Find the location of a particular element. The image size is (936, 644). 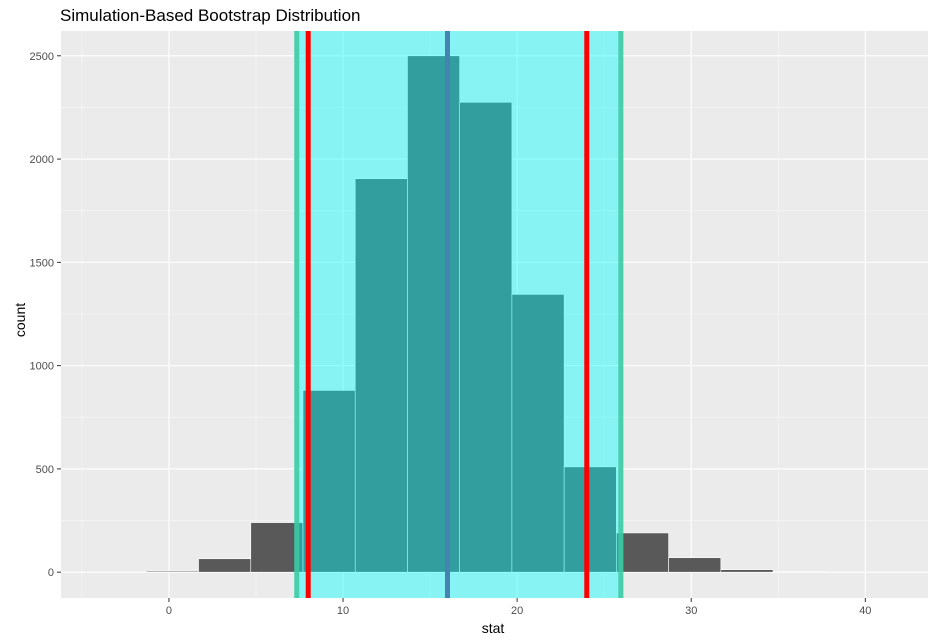

y-tick-label: 2500 is located at coordinates (42, 57).